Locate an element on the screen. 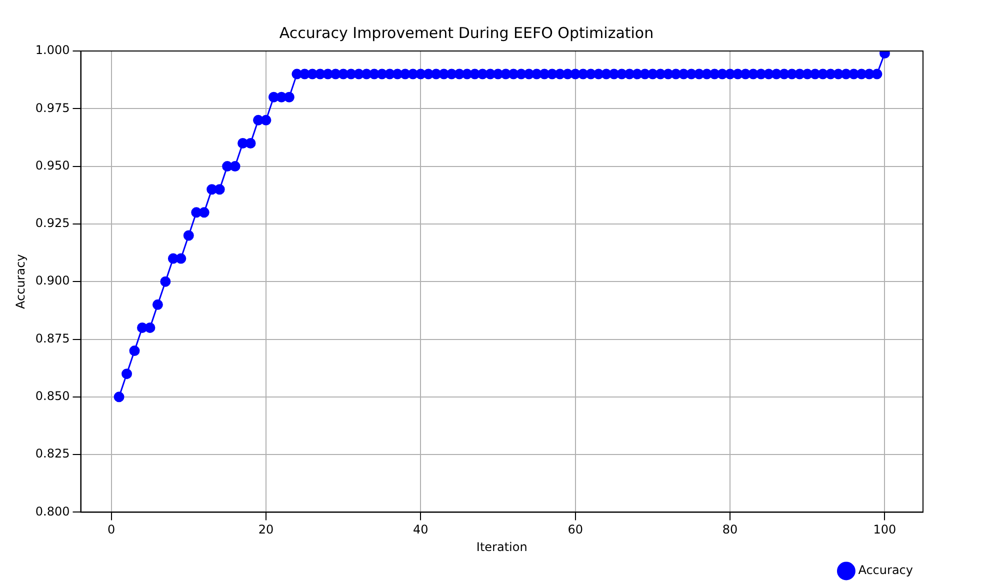 This screenshot has width=998, height=587. y-tick-label: 0.850 is located at coordinates (52, 396).